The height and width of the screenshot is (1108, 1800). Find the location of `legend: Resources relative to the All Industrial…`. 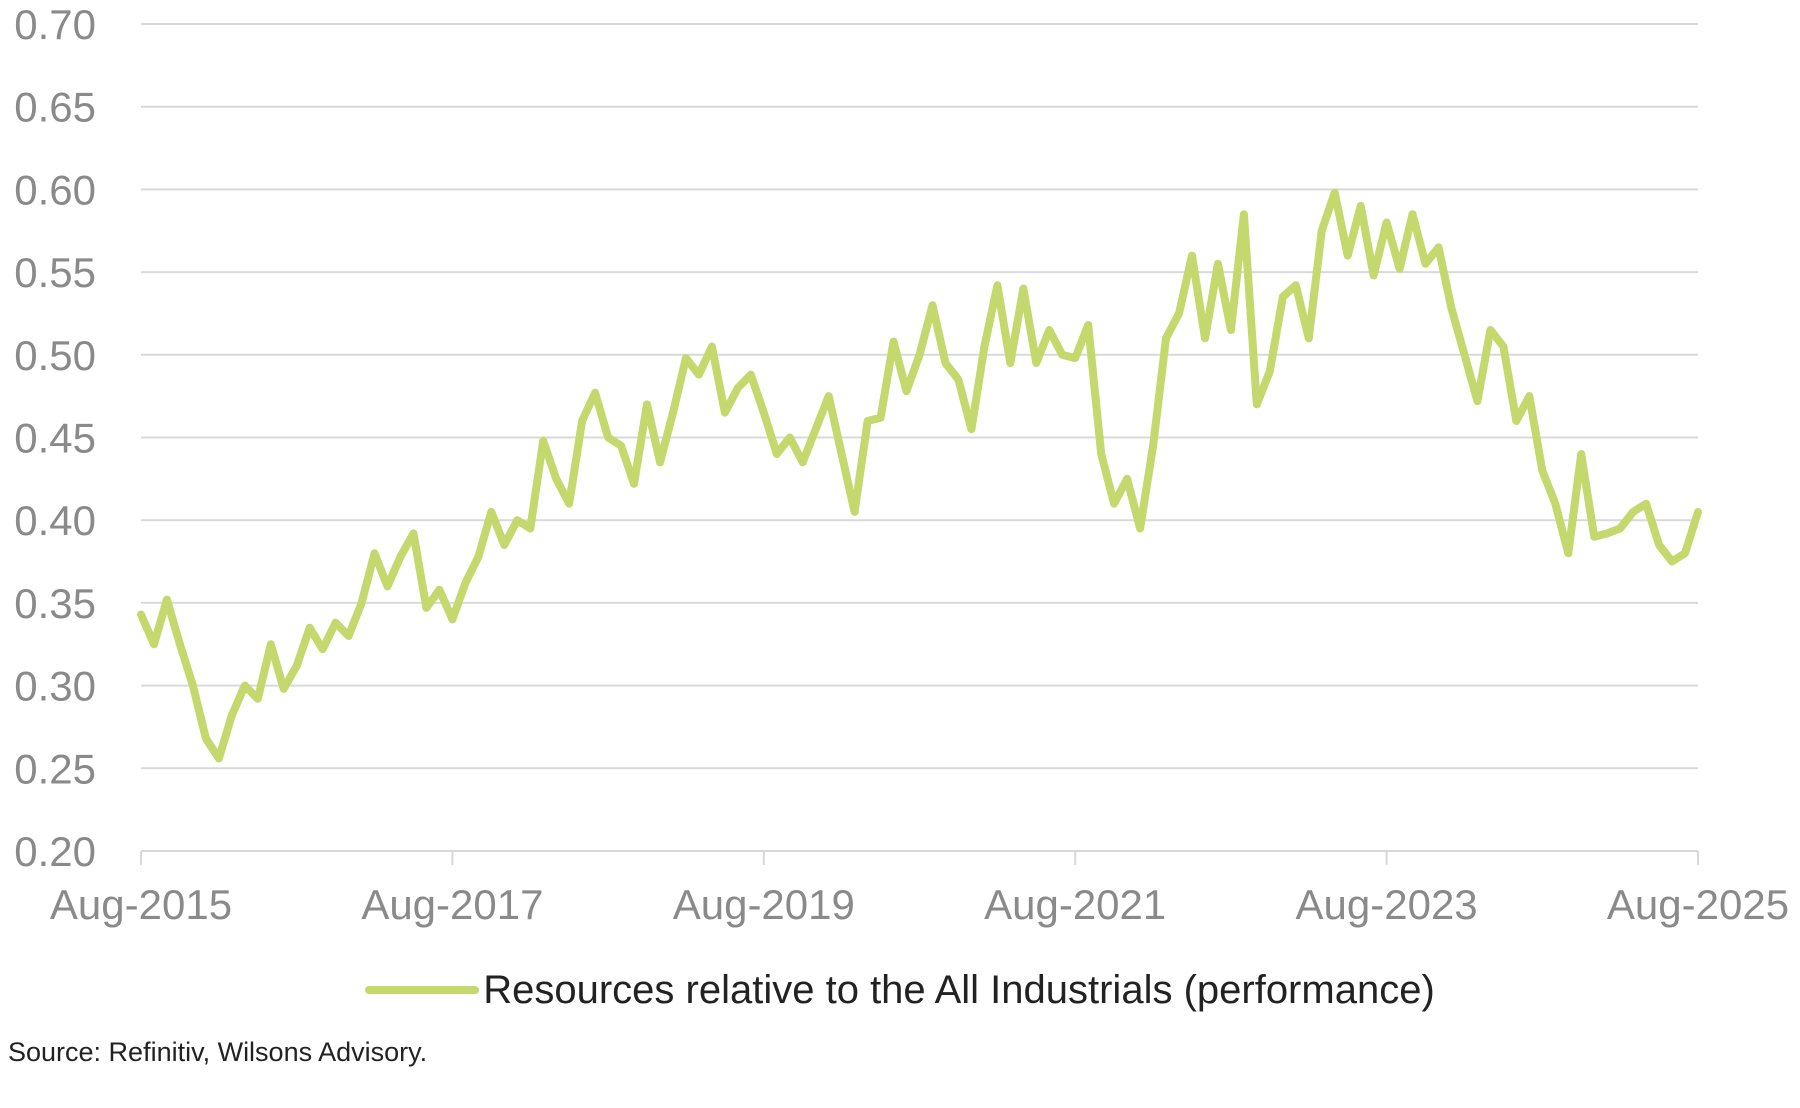

legend: Resources relative to the All Industrial… is located at coordinates (900, 990).